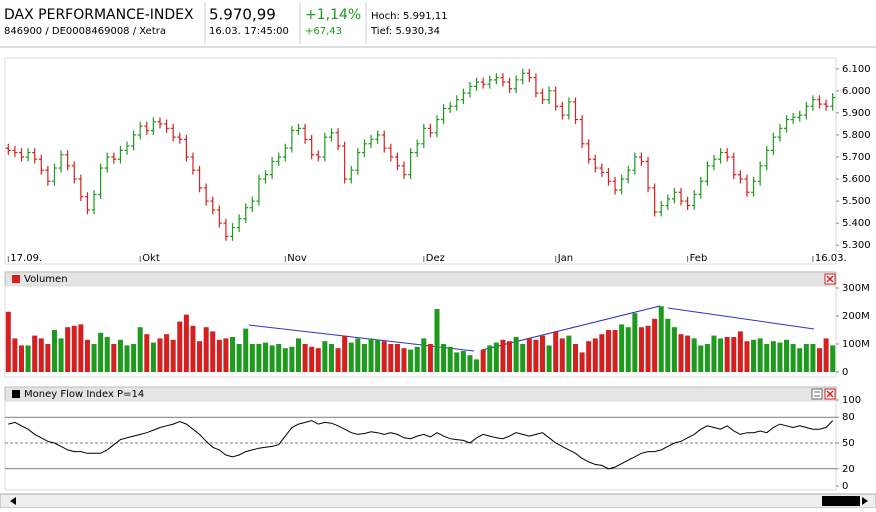 The width and height of the screenshot is (876, 512). I want to click on y-tick-label: 100, so click(851, 400).